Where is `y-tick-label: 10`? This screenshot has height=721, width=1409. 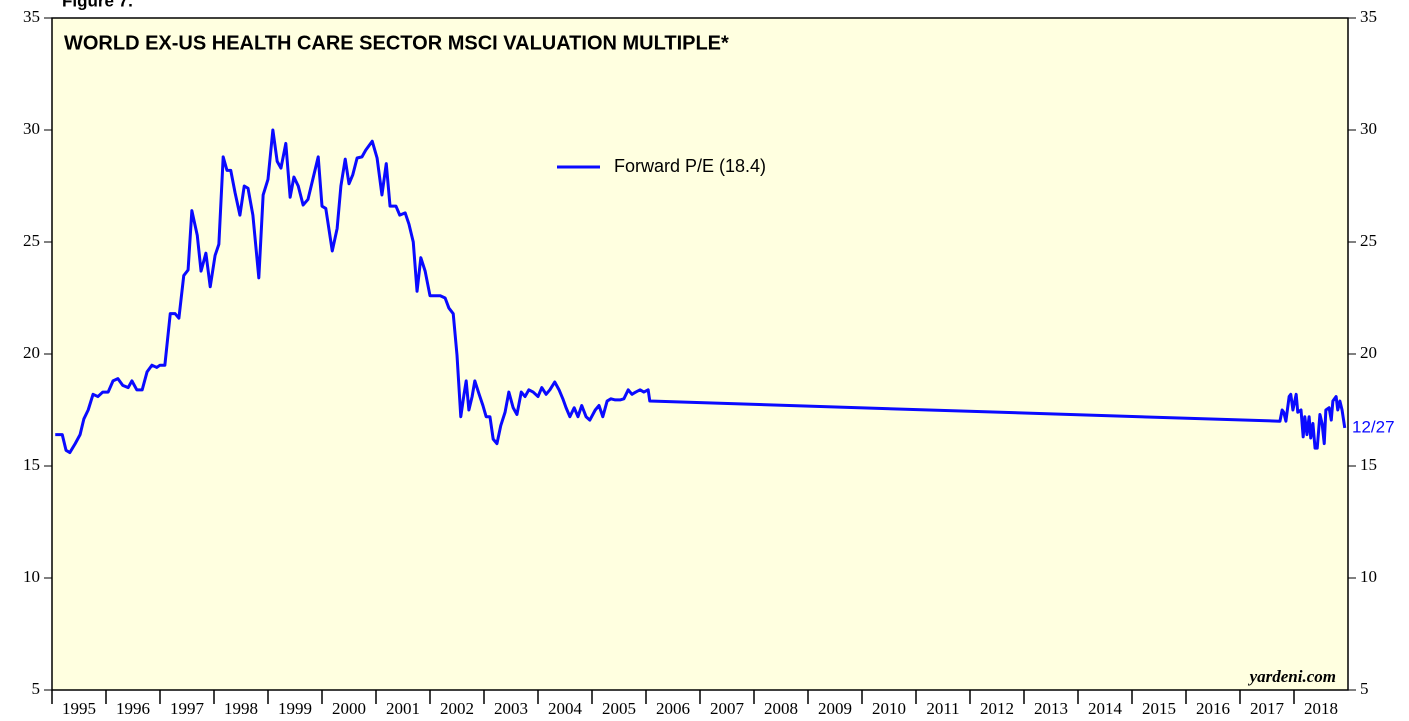 y-tick-label: 10 is located at coordinates (31, 576).